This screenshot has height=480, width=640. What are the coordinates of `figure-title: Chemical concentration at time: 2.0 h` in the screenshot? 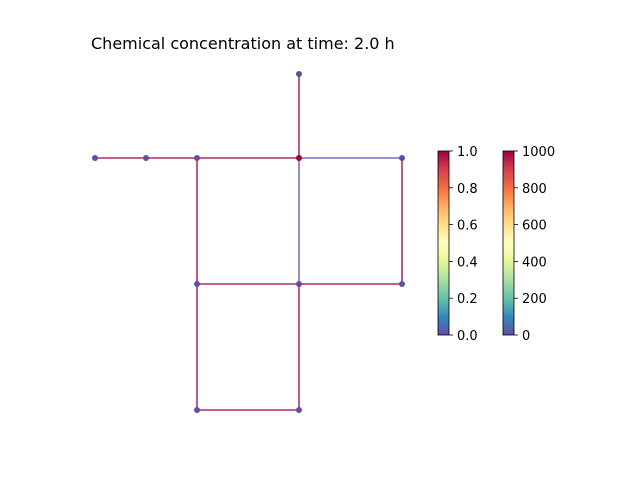 It's located at (243, 43).